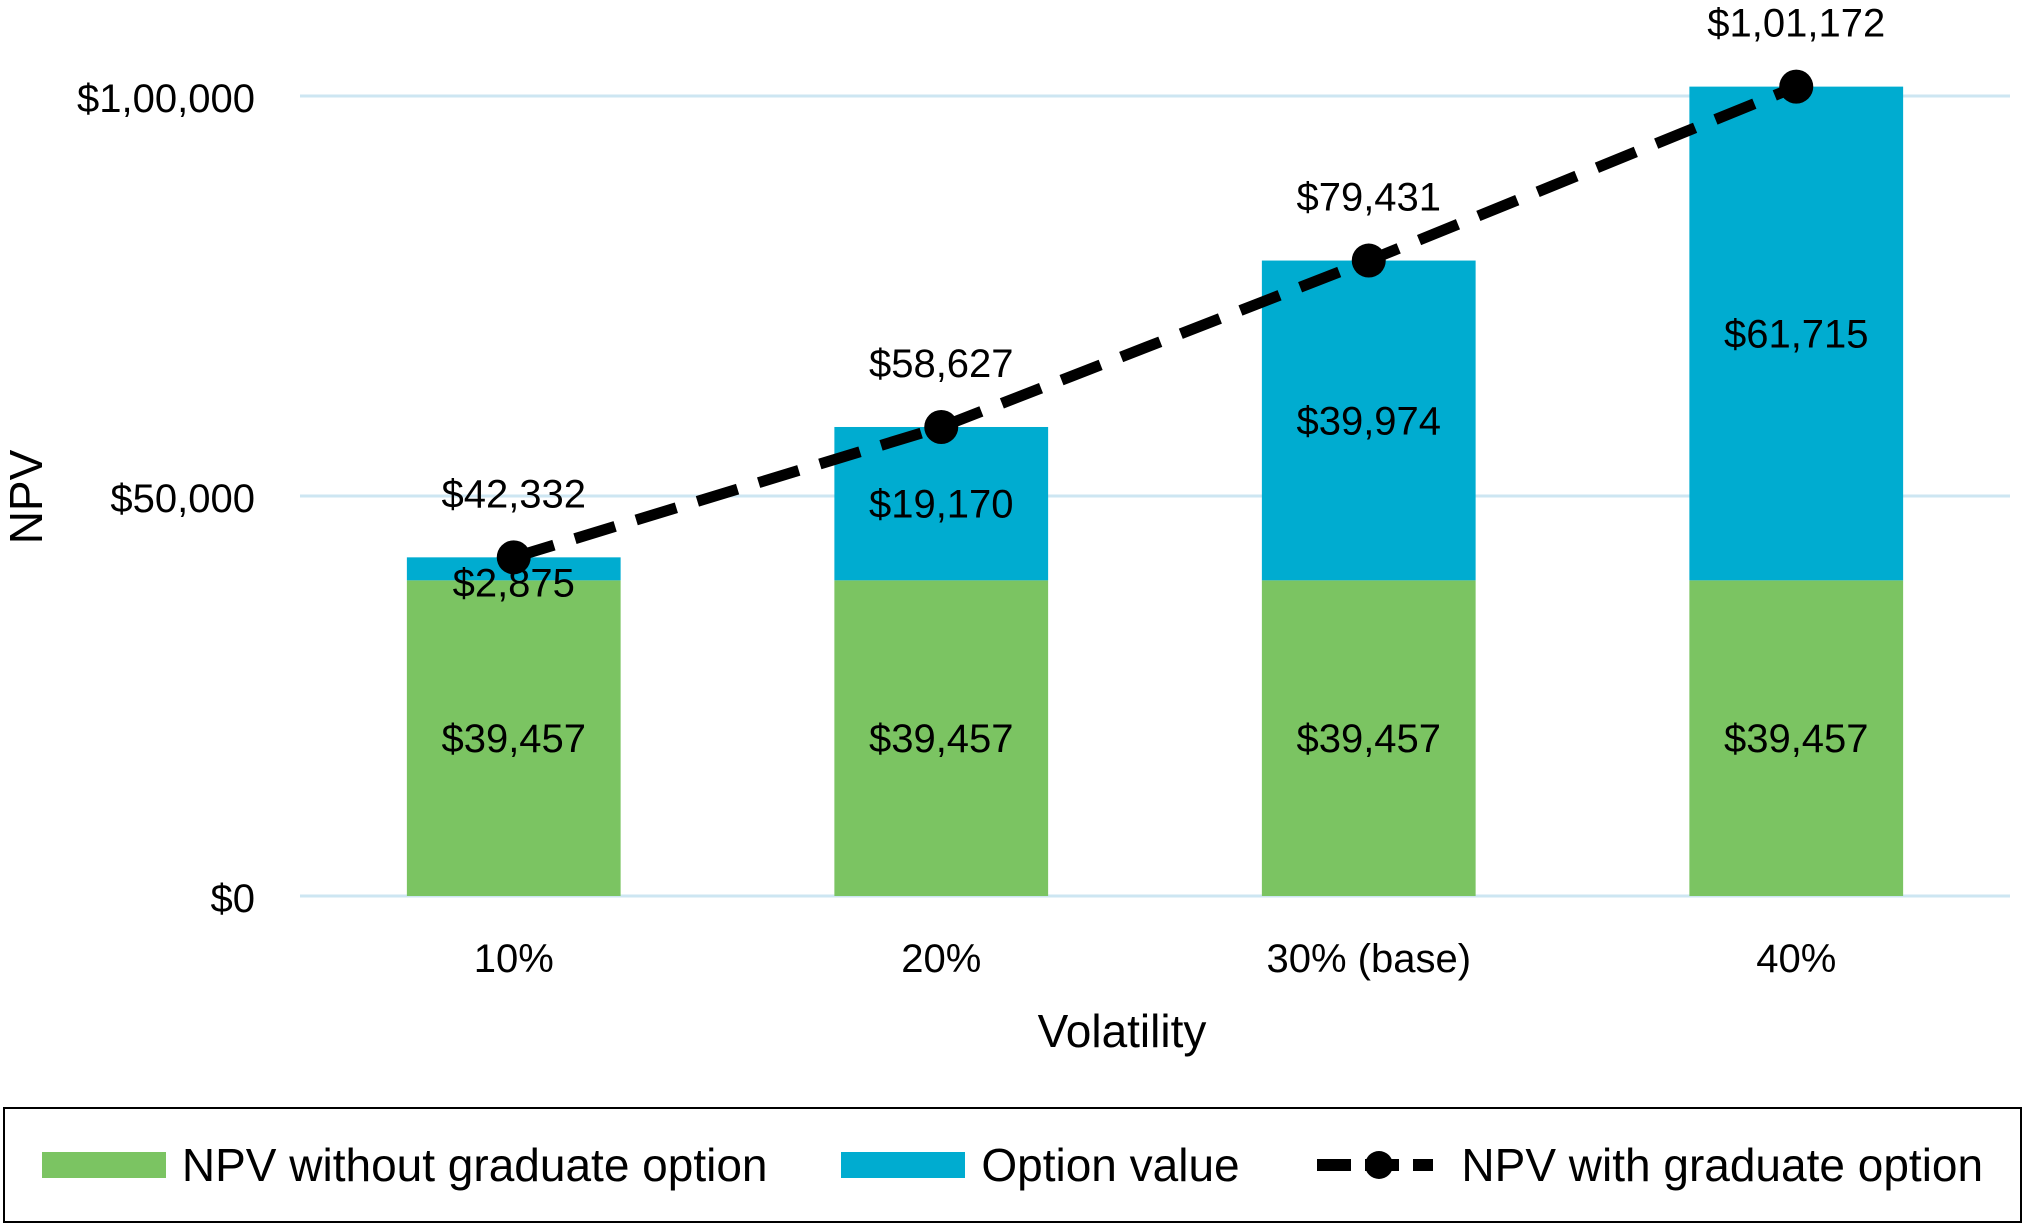  I want to click on x-tick-label: 30% (base), so click(1368, 959).